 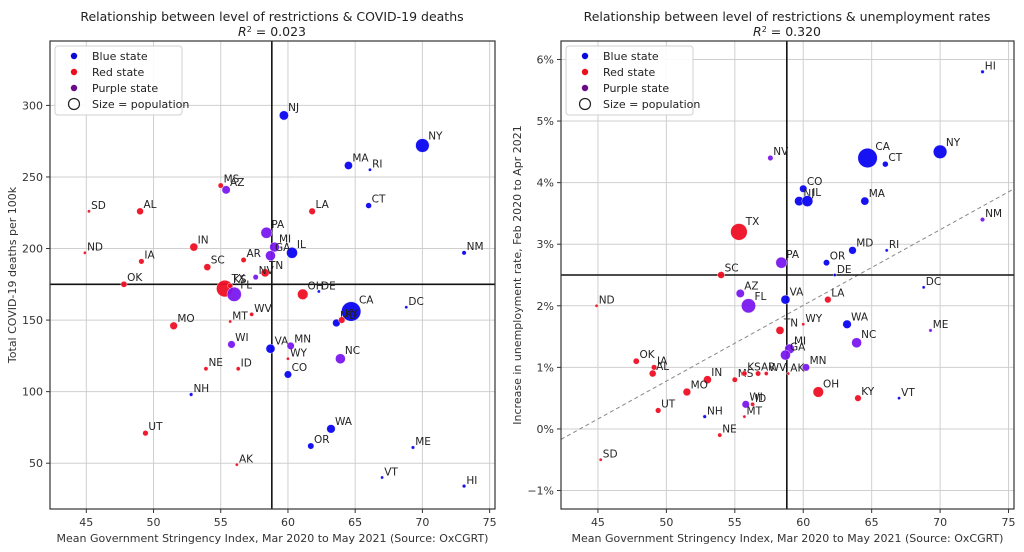 What do you see at coordinates (206, 369) in the screenshot?
I see `data-point-ne` at bounding box center [206, 369].